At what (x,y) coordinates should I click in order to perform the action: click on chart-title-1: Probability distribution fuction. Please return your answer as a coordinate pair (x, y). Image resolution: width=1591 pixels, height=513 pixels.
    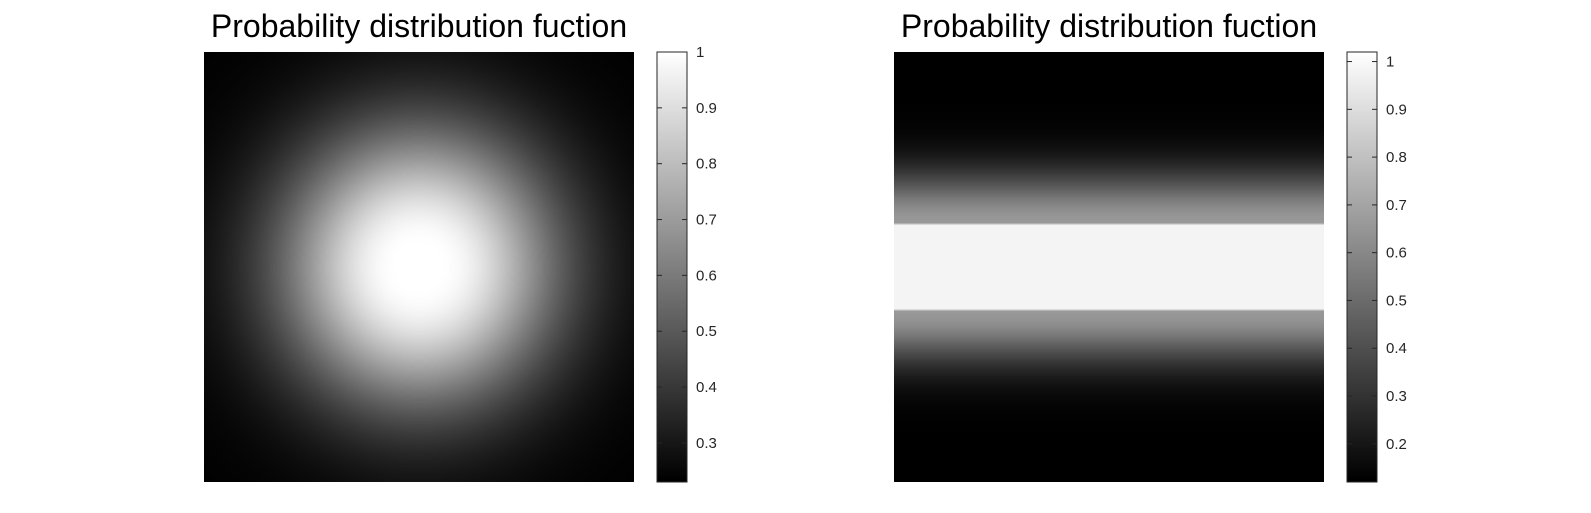
    Looking at the image, I should click on (419, 26).